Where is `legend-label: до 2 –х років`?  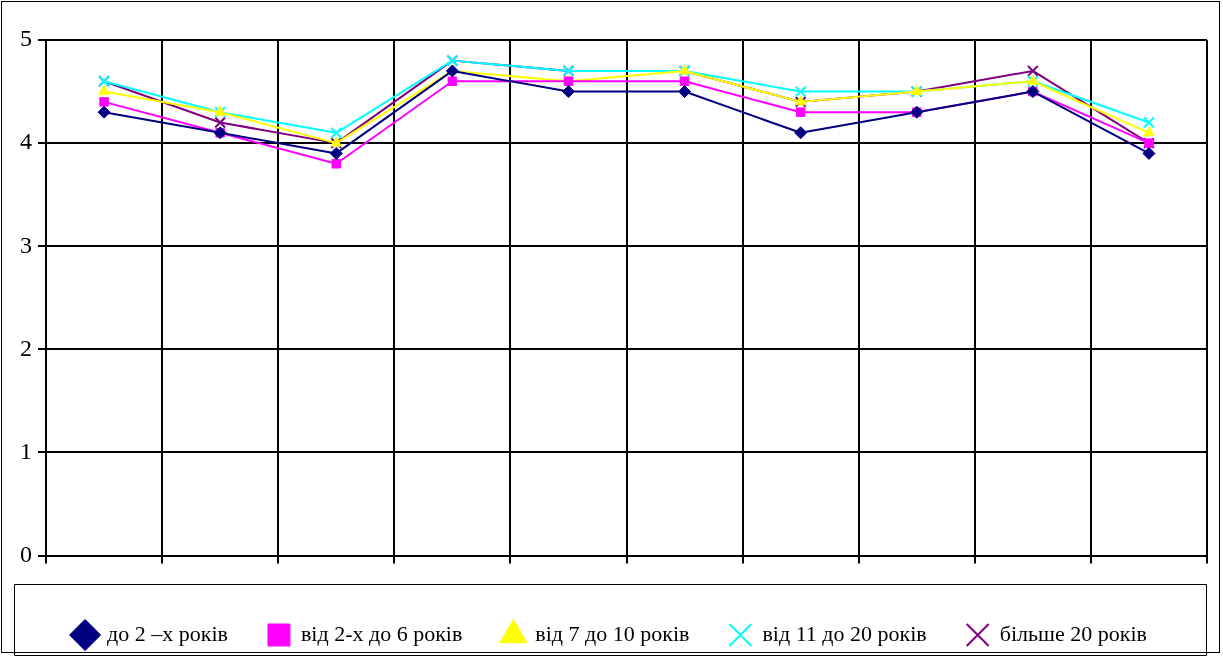
legend-label: до 2 –х років is located at coordinates (167, 633).